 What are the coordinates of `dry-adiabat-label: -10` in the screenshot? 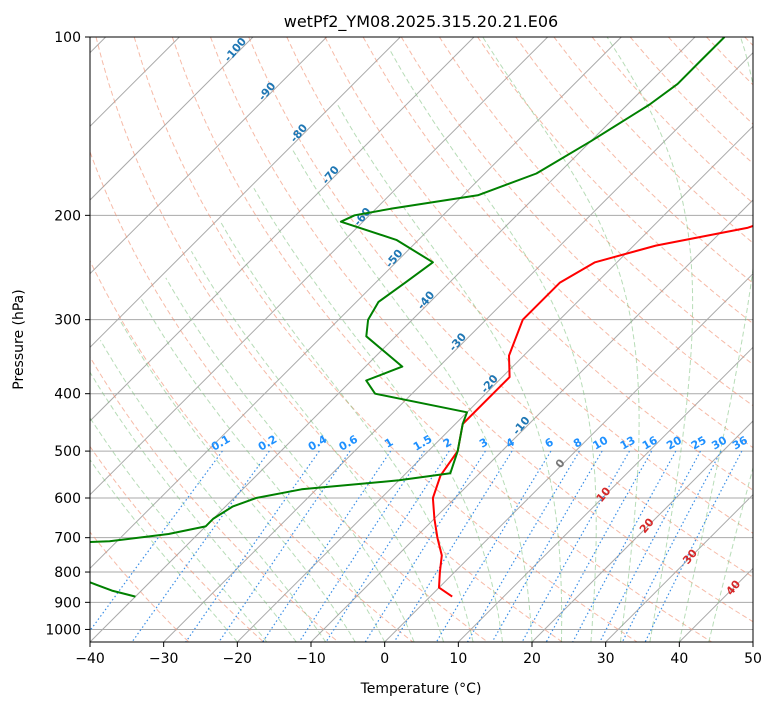 It's located at (521, 426).